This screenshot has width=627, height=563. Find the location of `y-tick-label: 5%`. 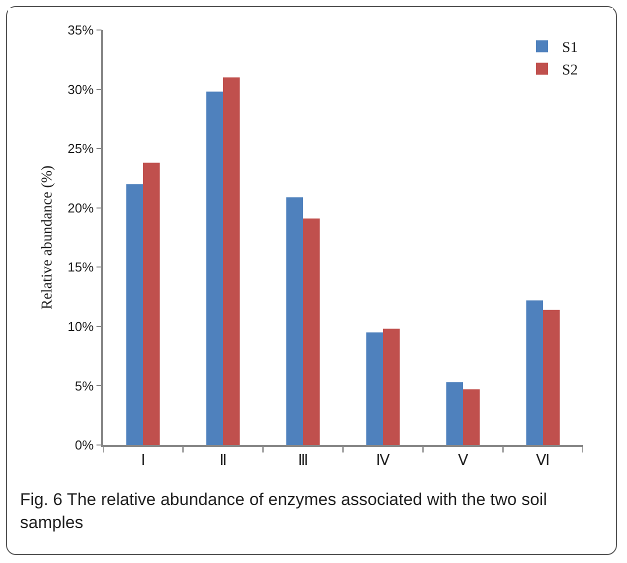

y-tick-label: 5% is located at coordinates (84, 386).